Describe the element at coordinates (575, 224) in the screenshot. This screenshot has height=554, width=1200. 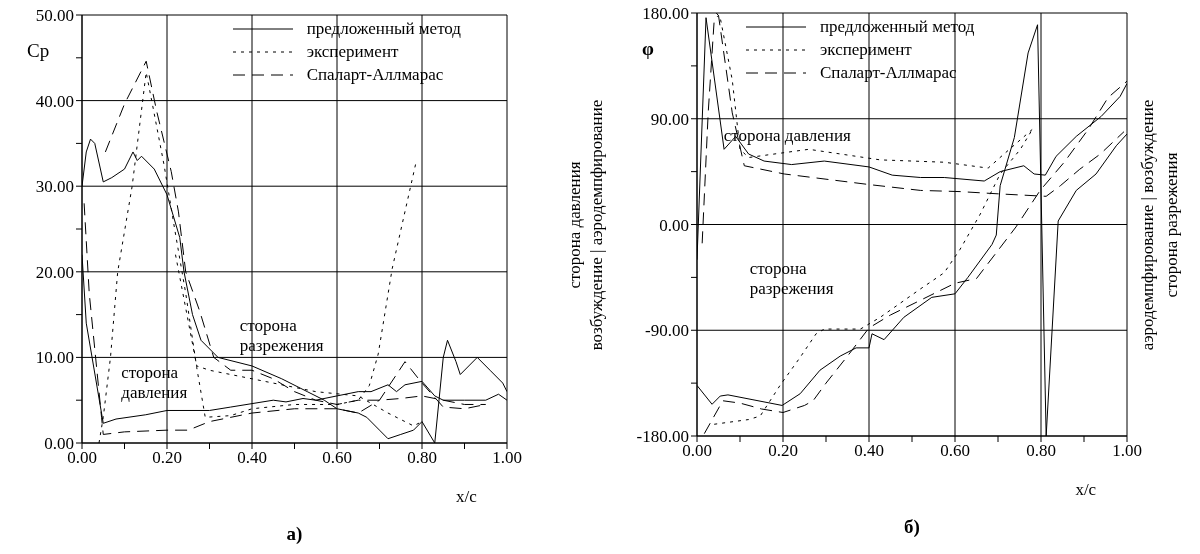
I see `text: сторона давления` at that location.